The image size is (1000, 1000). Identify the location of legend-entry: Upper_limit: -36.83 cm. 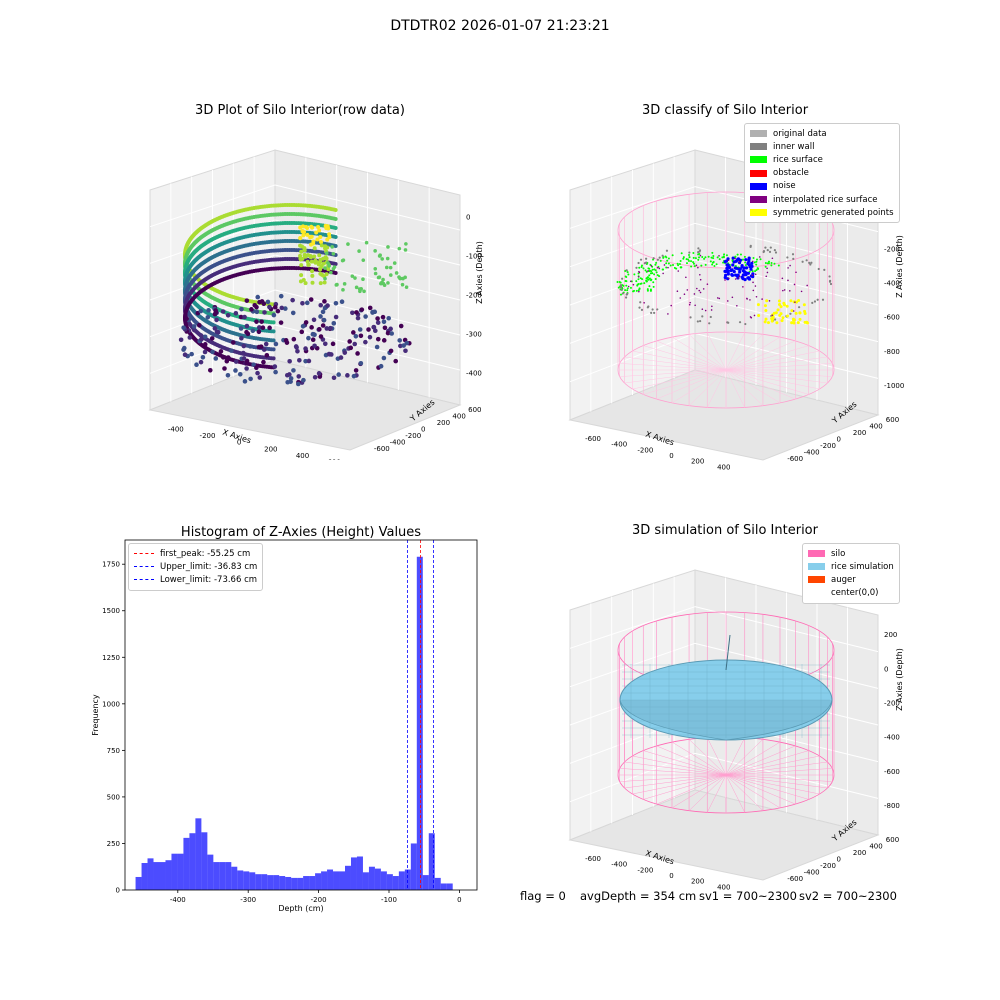
(195, 566).